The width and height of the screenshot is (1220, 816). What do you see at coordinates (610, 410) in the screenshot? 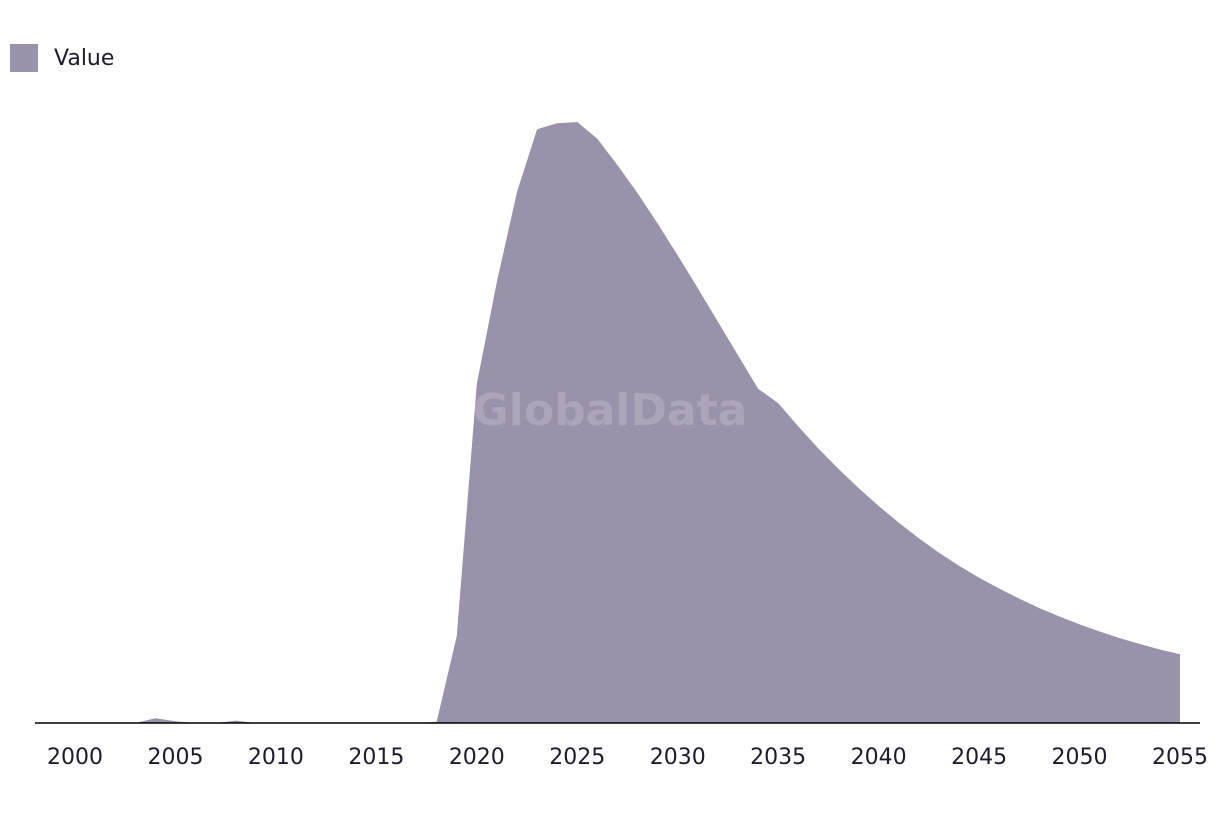
I see `watermark-text: GlobalData` at bounding box center [610, 410].